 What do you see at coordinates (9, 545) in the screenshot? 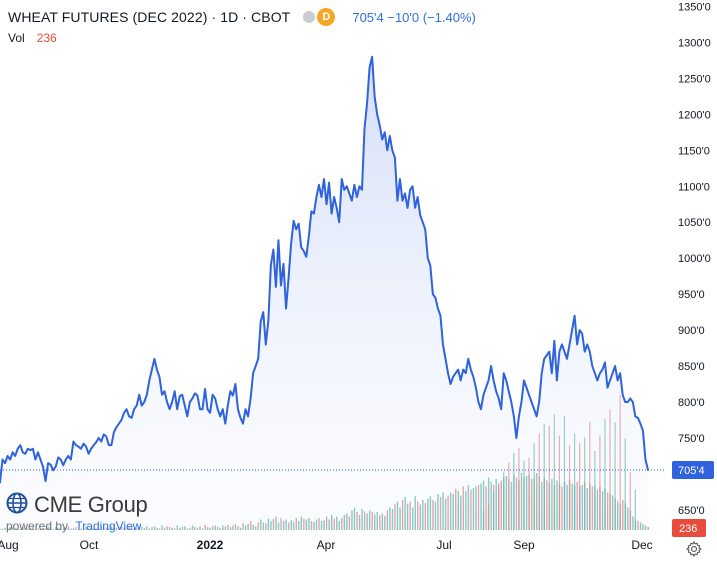
I see `x-tick-label: Aug` at bounding box center [9, 545].